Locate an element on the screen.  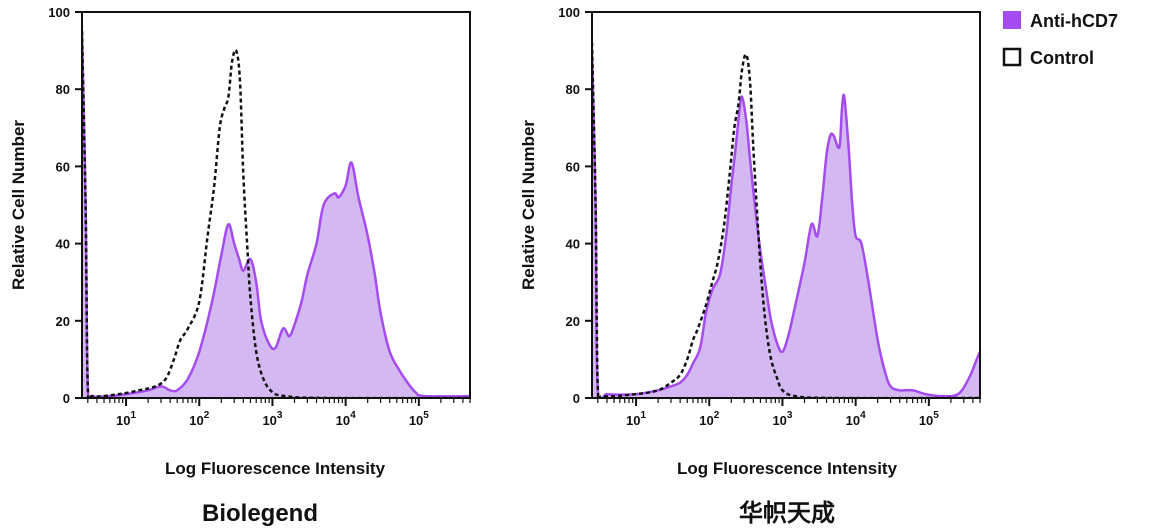
legend-label: Anti-hCD7 is located at coordinates (1074, 21).